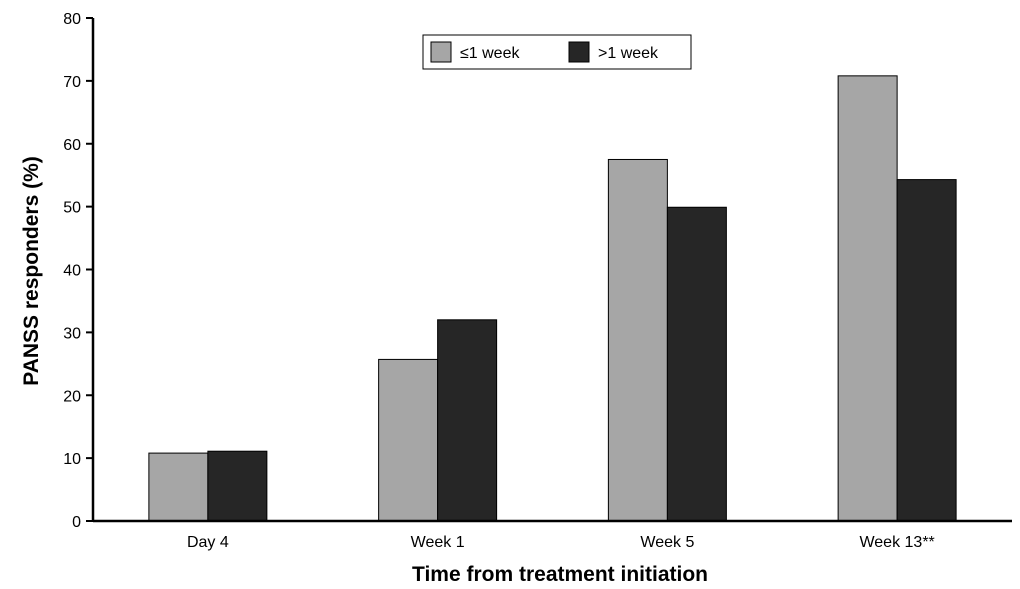  What do you see at coordinates (31, 271) in the screenshot?
I see `y-axis-title: PANSS responders (%)` at bounding box center [31, 271].